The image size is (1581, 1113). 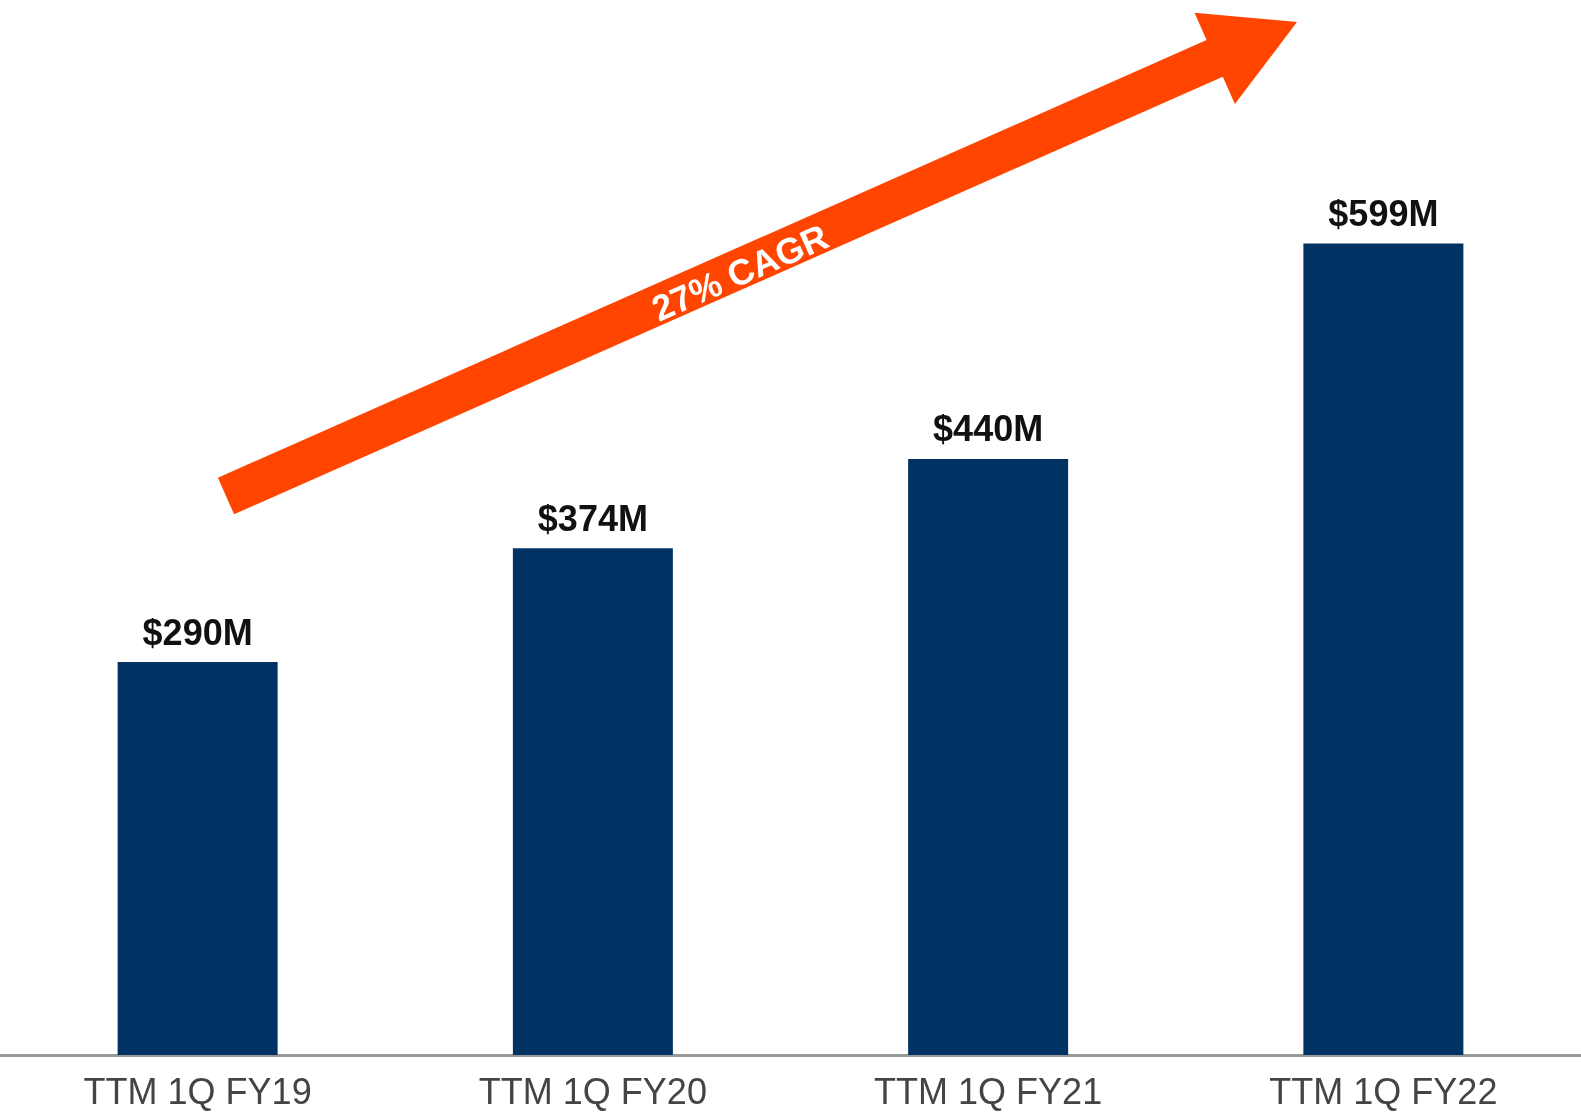 I want to click on x-tick-label: TTM 1Q FY21, so click(x=988, y=1091).